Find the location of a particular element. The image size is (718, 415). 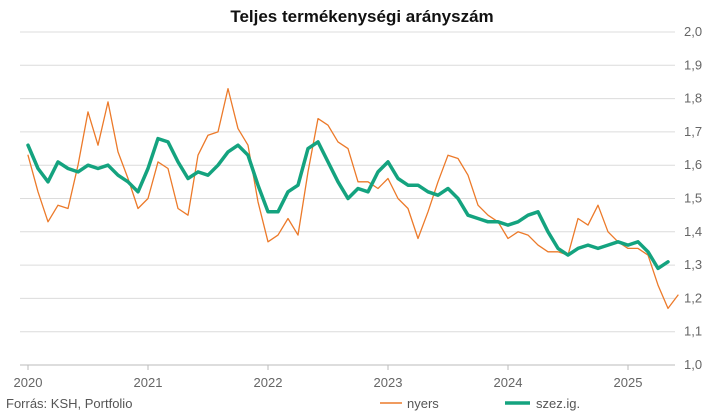

y-tick-label: 1,4 is located at coordinates (693, 231).